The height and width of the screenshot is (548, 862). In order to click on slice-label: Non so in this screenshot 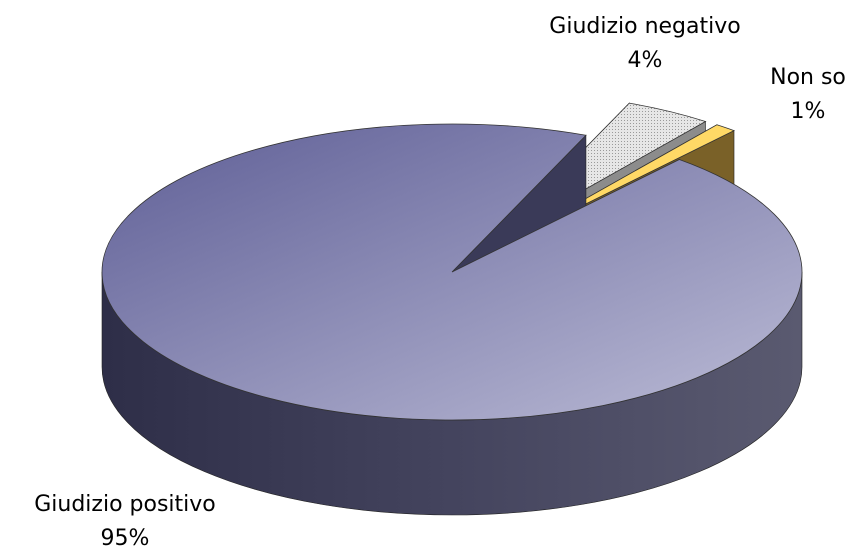, I will do `click(808, 77)`.